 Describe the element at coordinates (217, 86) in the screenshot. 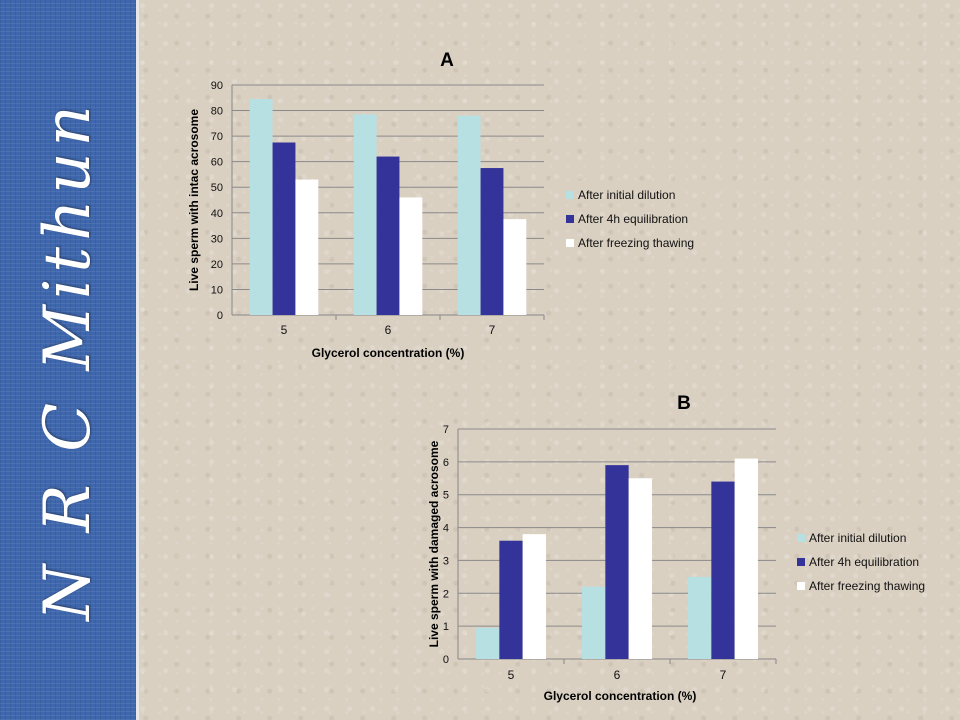

I see `y-tick-label: 90` at that location.